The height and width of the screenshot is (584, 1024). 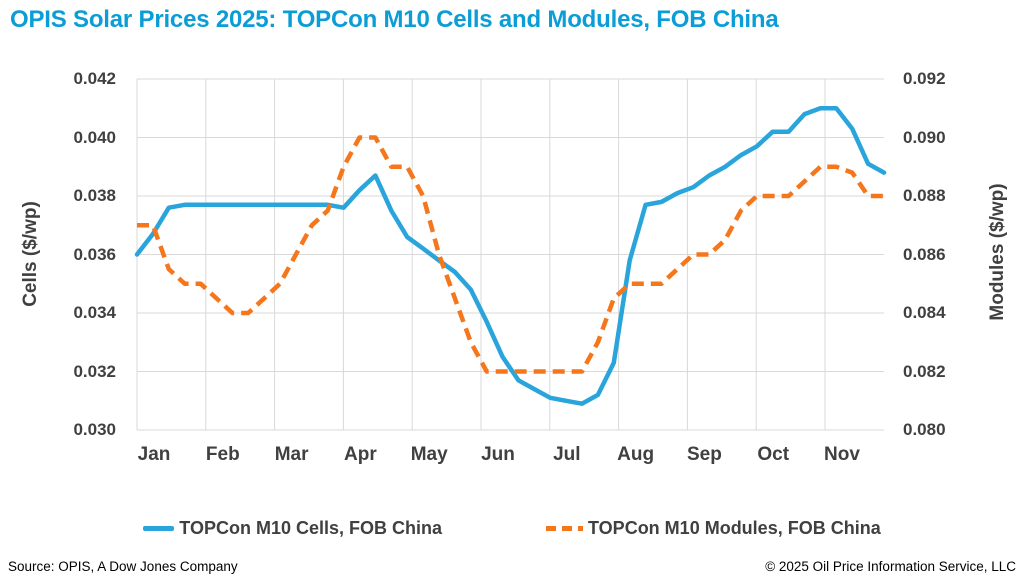 I want to click on legend-label-modules: TOPCon M10 Modules, FOB China, so click(x=734, y=527).